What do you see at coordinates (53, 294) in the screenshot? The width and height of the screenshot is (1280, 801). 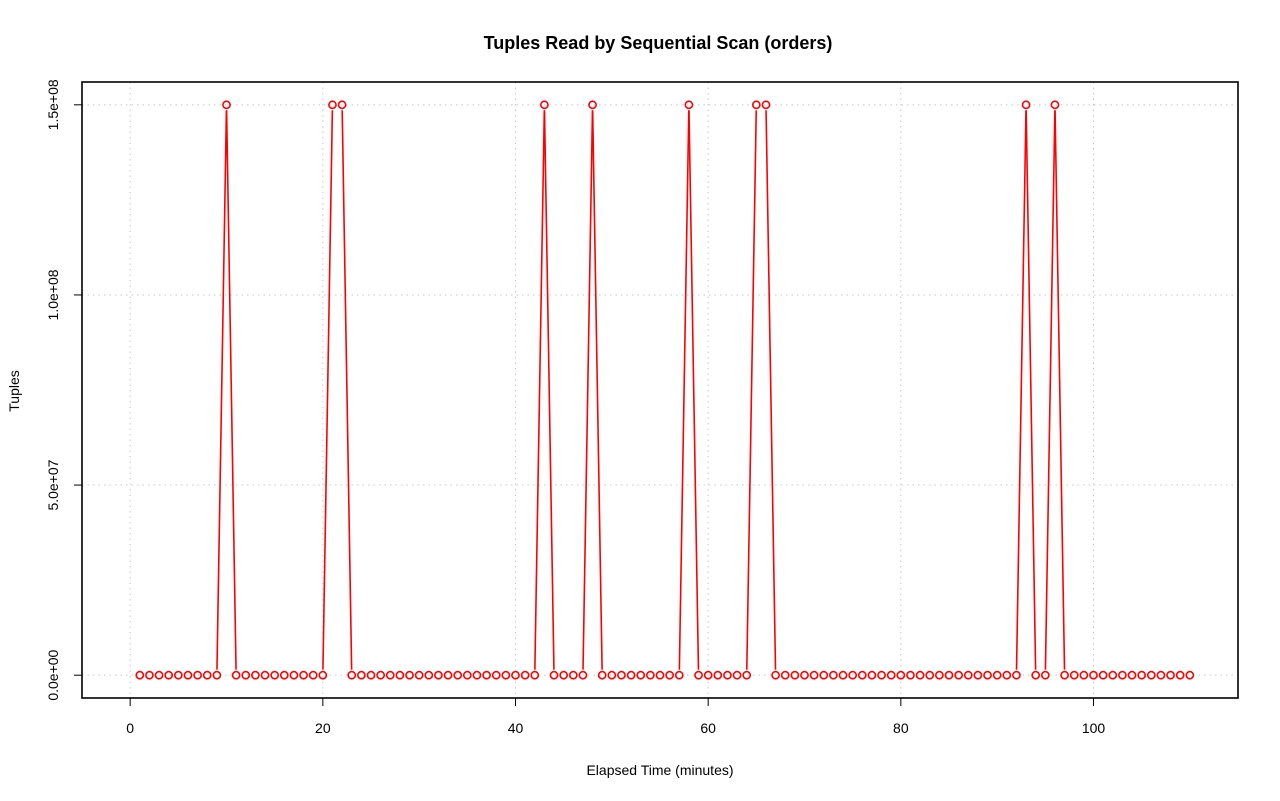 I see `y-tick-label: 1.0e+08` at bounding box center [53, 294].